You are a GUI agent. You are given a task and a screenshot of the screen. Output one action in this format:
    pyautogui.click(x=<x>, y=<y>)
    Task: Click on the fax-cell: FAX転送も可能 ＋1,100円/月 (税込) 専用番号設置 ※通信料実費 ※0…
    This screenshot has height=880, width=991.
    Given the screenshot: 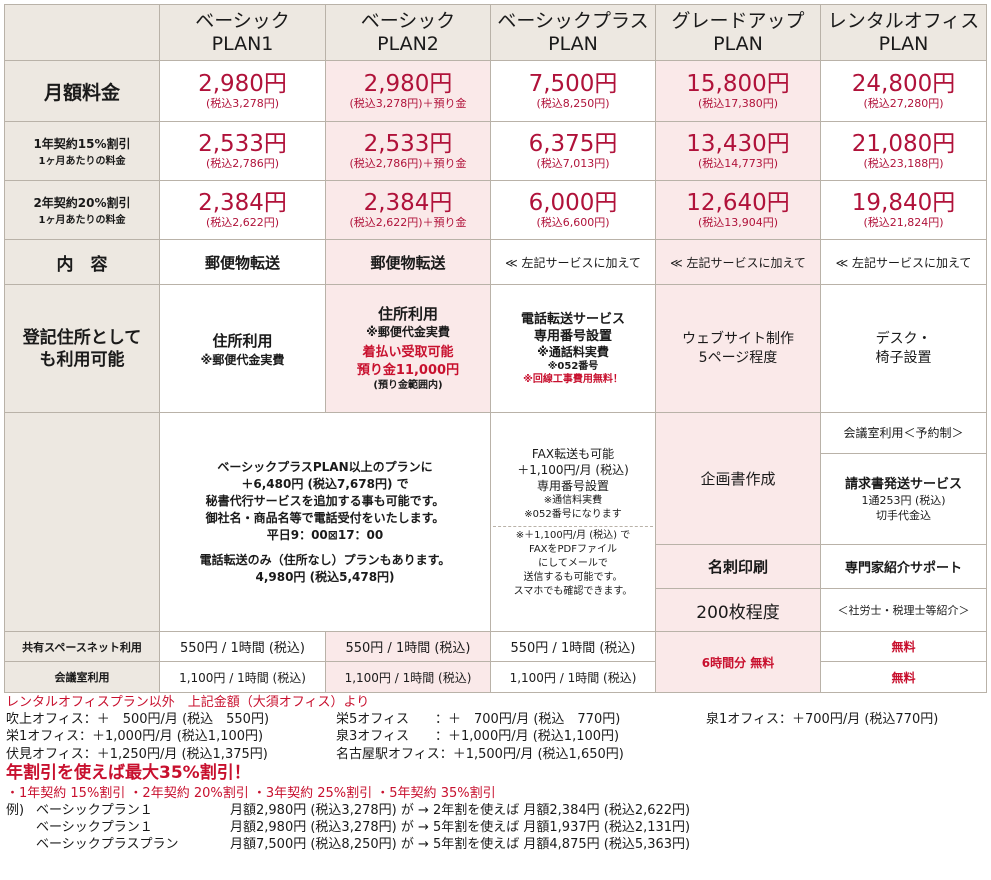 What is the action you would take?
    pyautogui.click(x=573, y=522)
    